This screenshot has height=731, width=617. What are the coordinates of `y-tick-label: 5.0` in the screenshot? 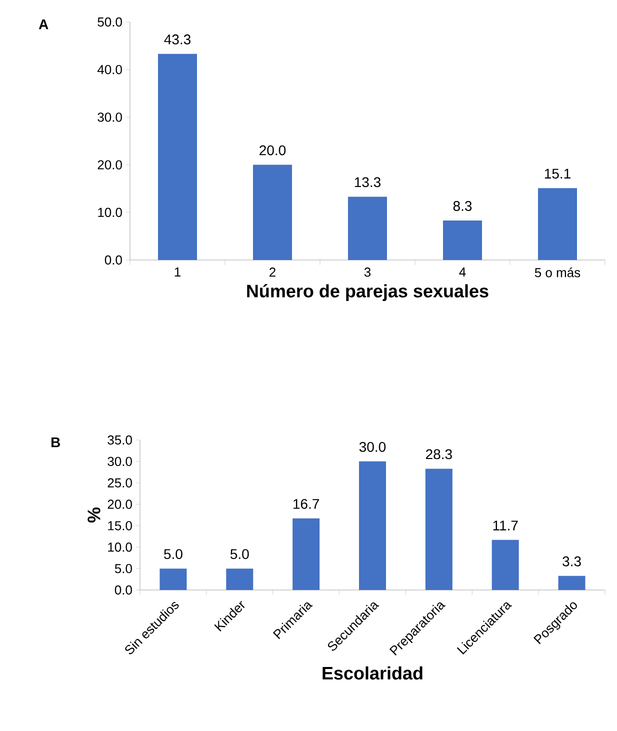 It's located at (123, 569).